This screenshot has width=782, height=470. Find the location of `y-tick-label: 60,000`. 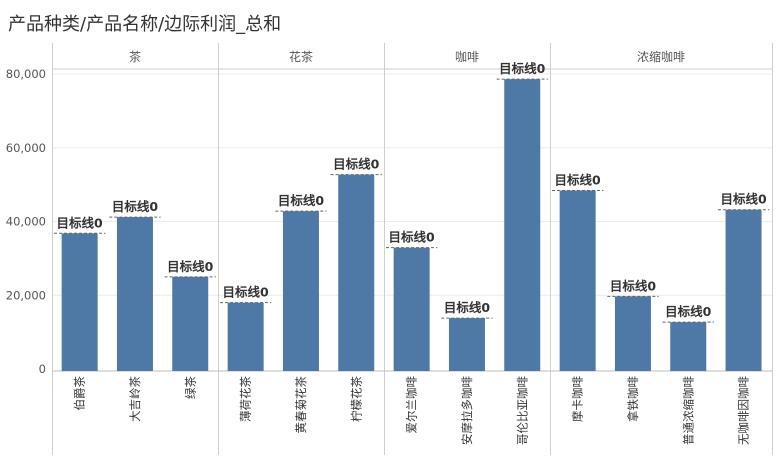

y-tick-label: 60,000 is located at coordinates (26, 148).